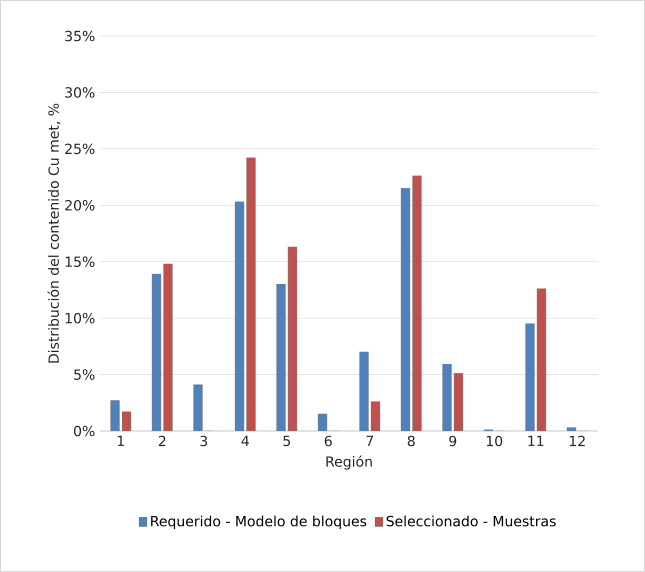  I want to click on x-tick-label: 11, so click(536, 441).